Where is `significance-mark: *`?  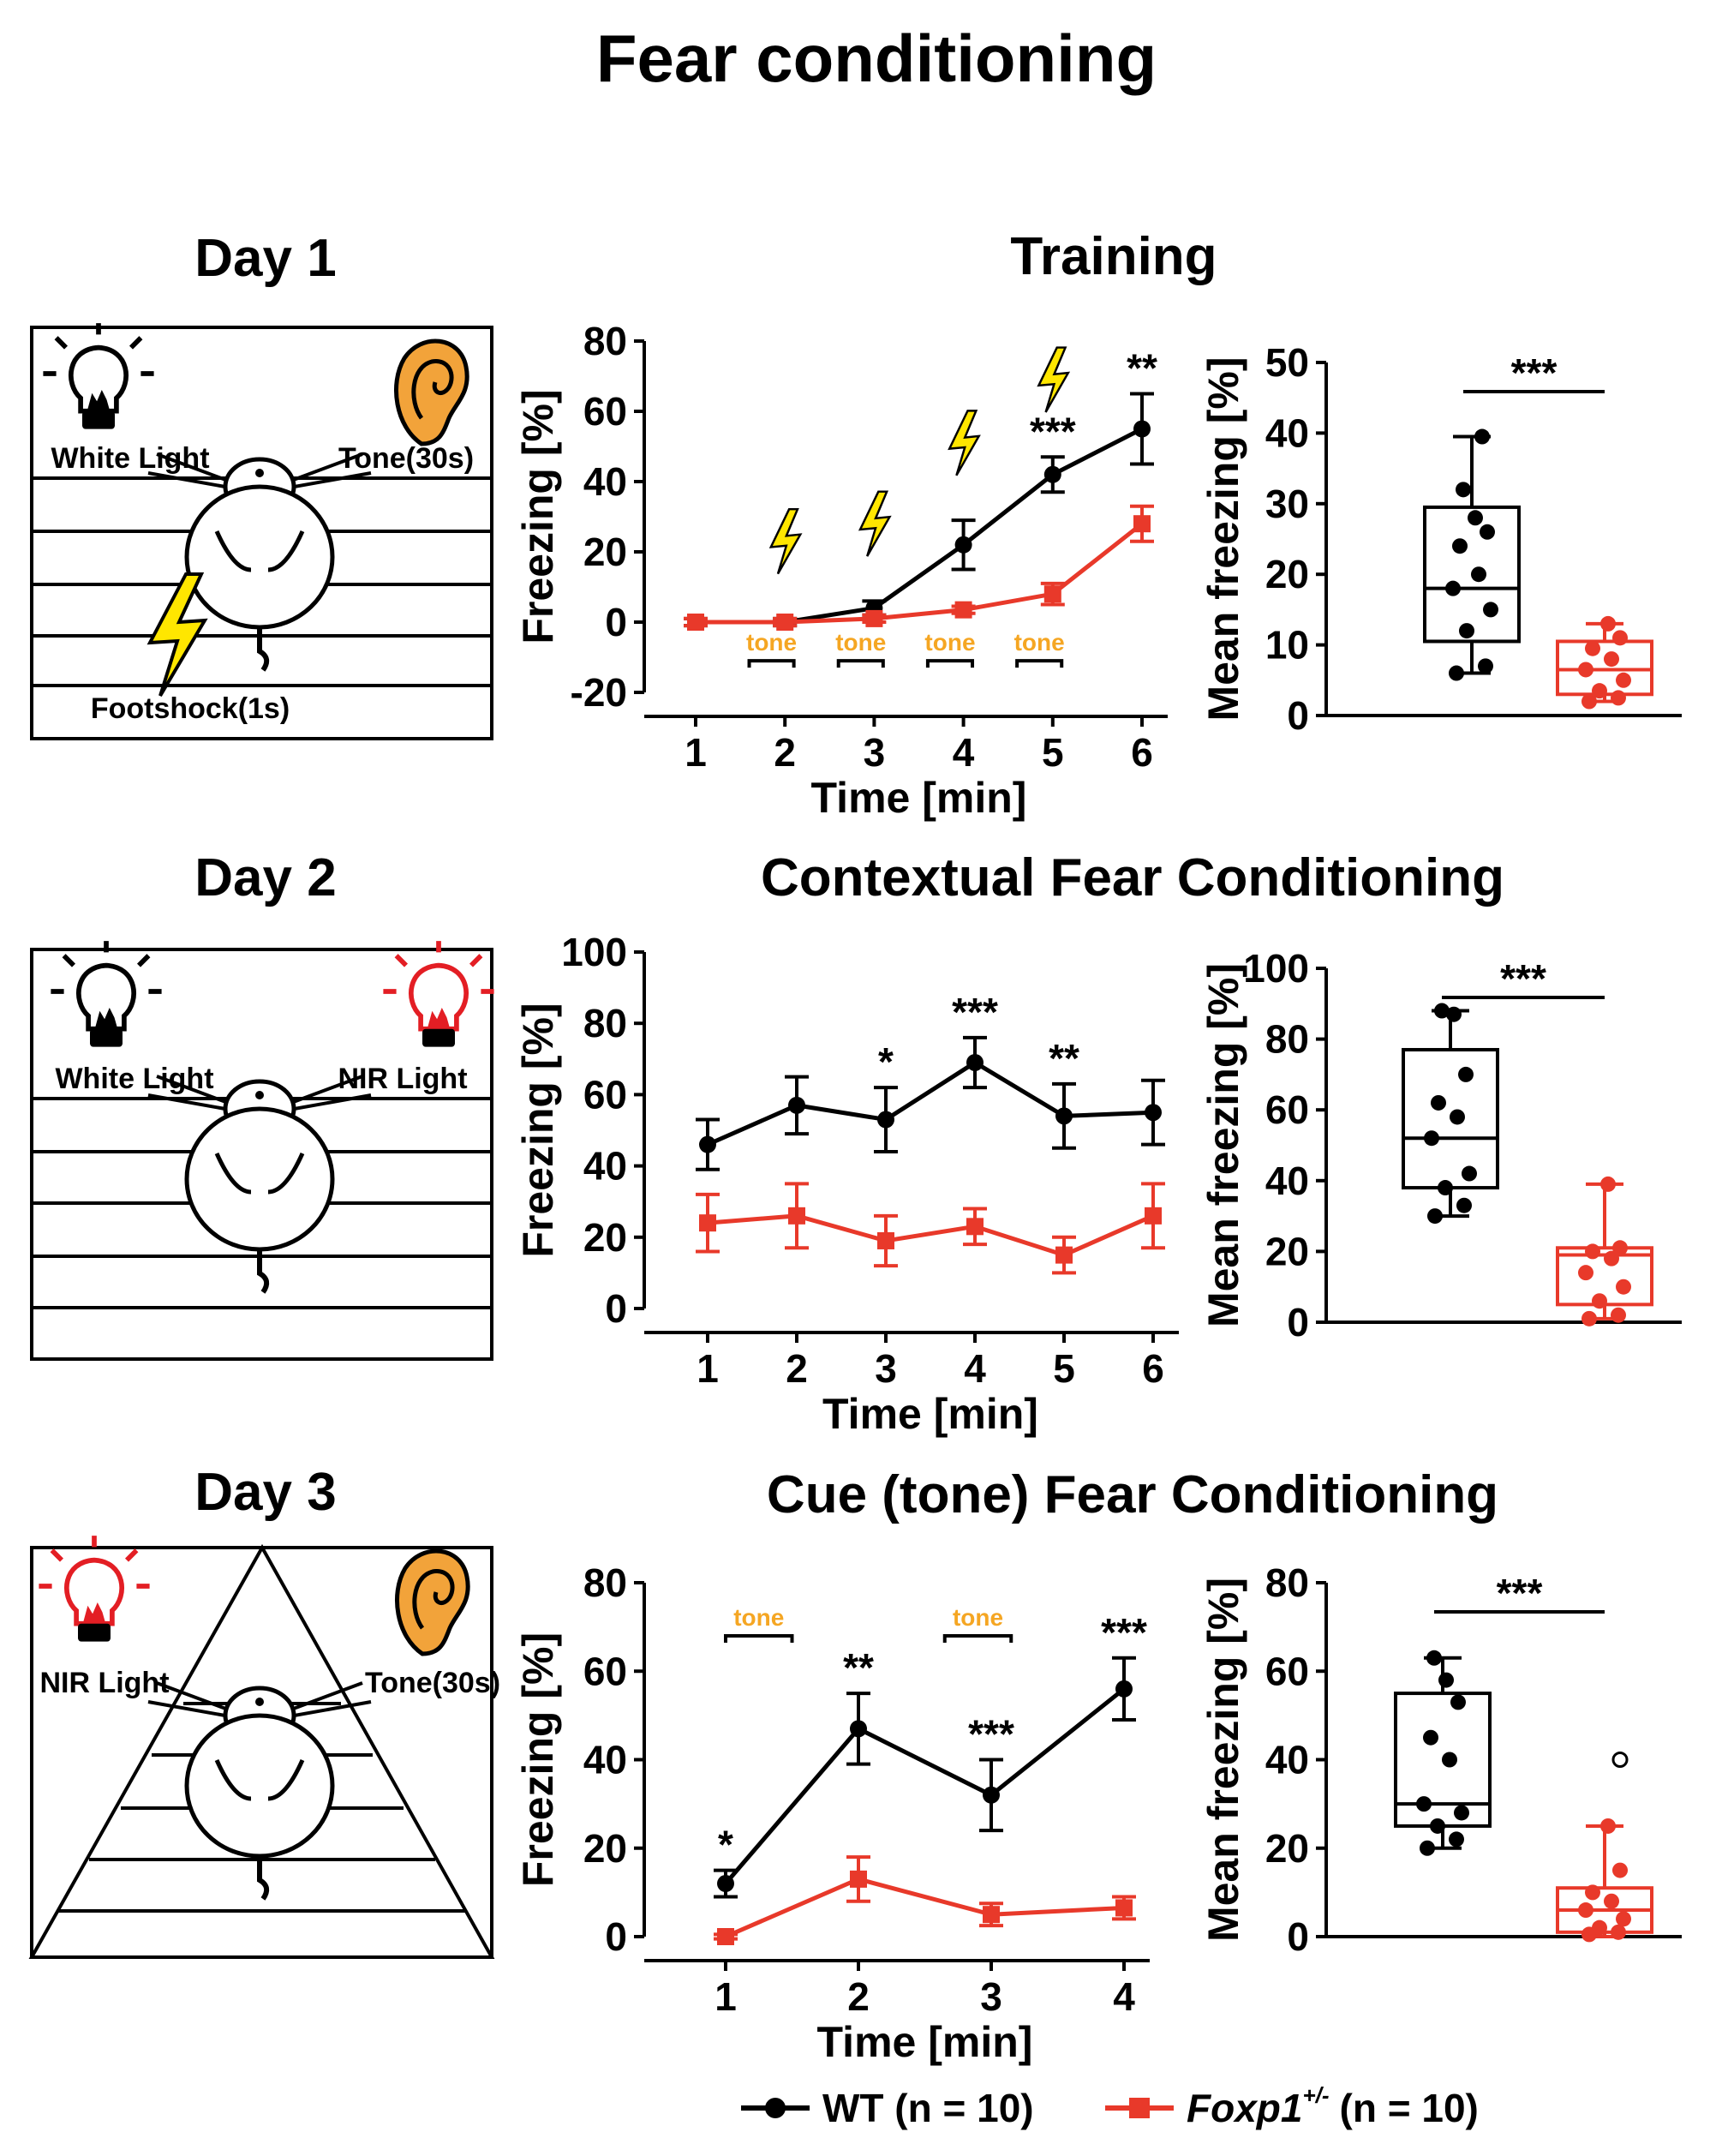 significance-mark: * is located at coordinates (886, 1061).